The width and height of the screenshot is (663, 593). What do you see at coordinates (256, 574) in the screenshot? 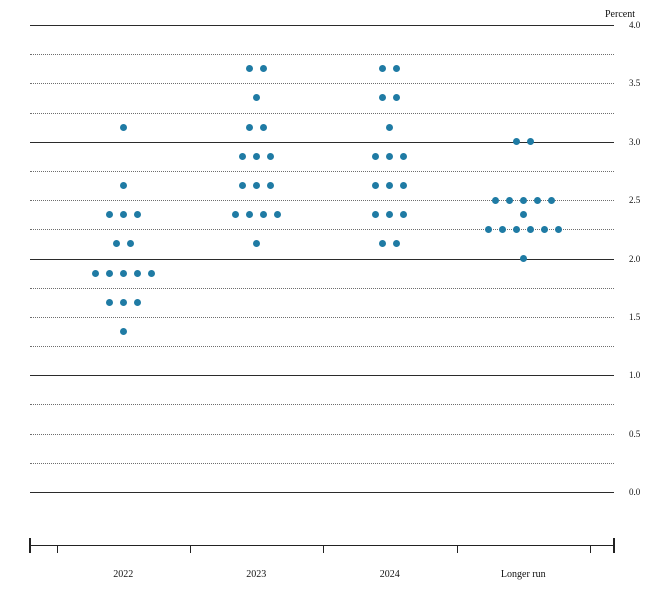
I see `x-axis-category-label: 2023` at bounding box center [256, 574].